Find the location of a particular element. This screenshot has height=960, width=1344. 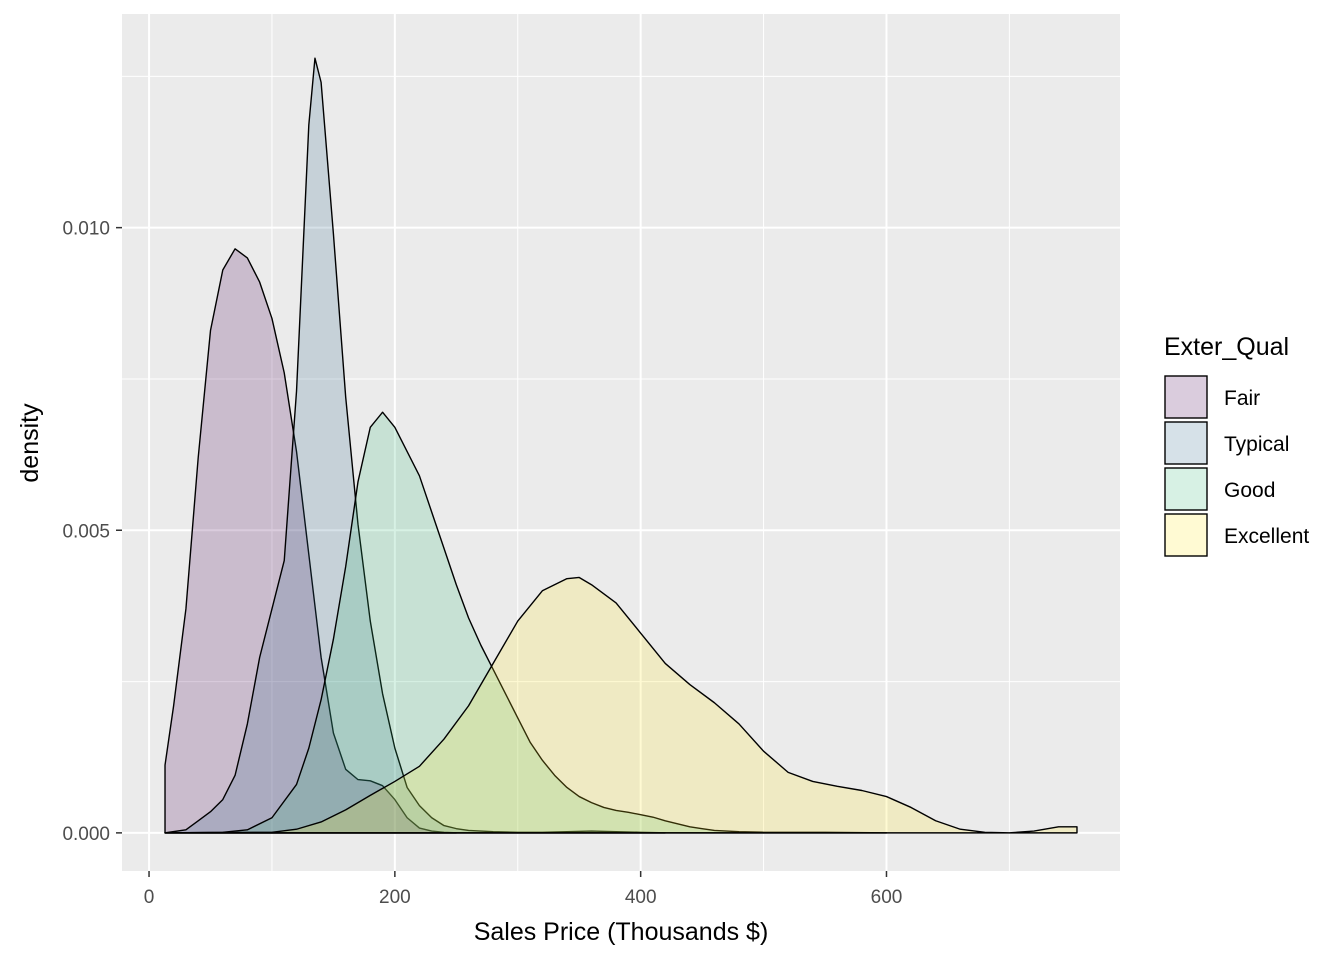

legend-swatch-typical is located at coordinates (1186, 443).